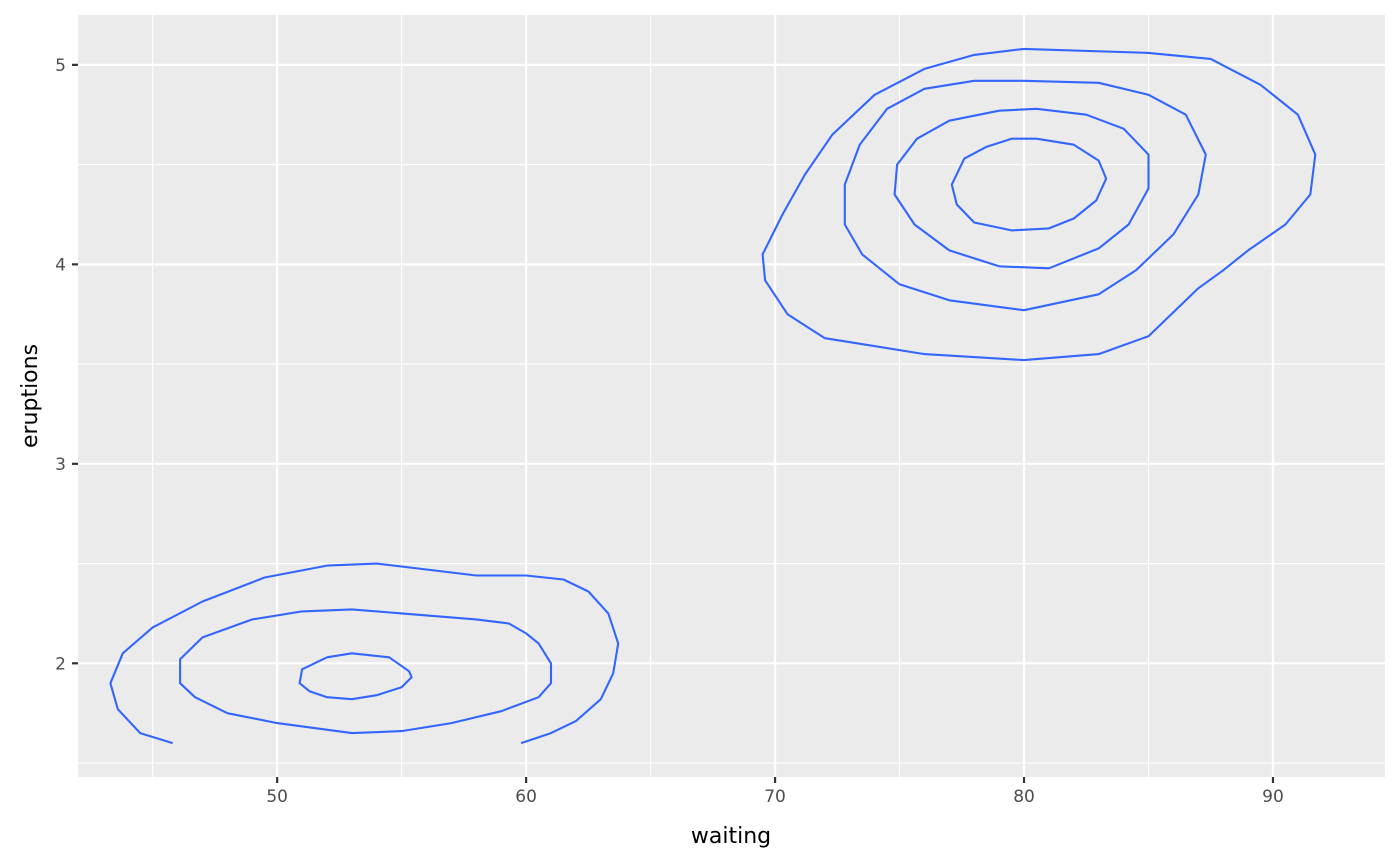 This screenshot has width=1400, height=866. Describe the element at coordinates (526, 797) in the screenshot. I see `x-tick-label: 60` at that location.